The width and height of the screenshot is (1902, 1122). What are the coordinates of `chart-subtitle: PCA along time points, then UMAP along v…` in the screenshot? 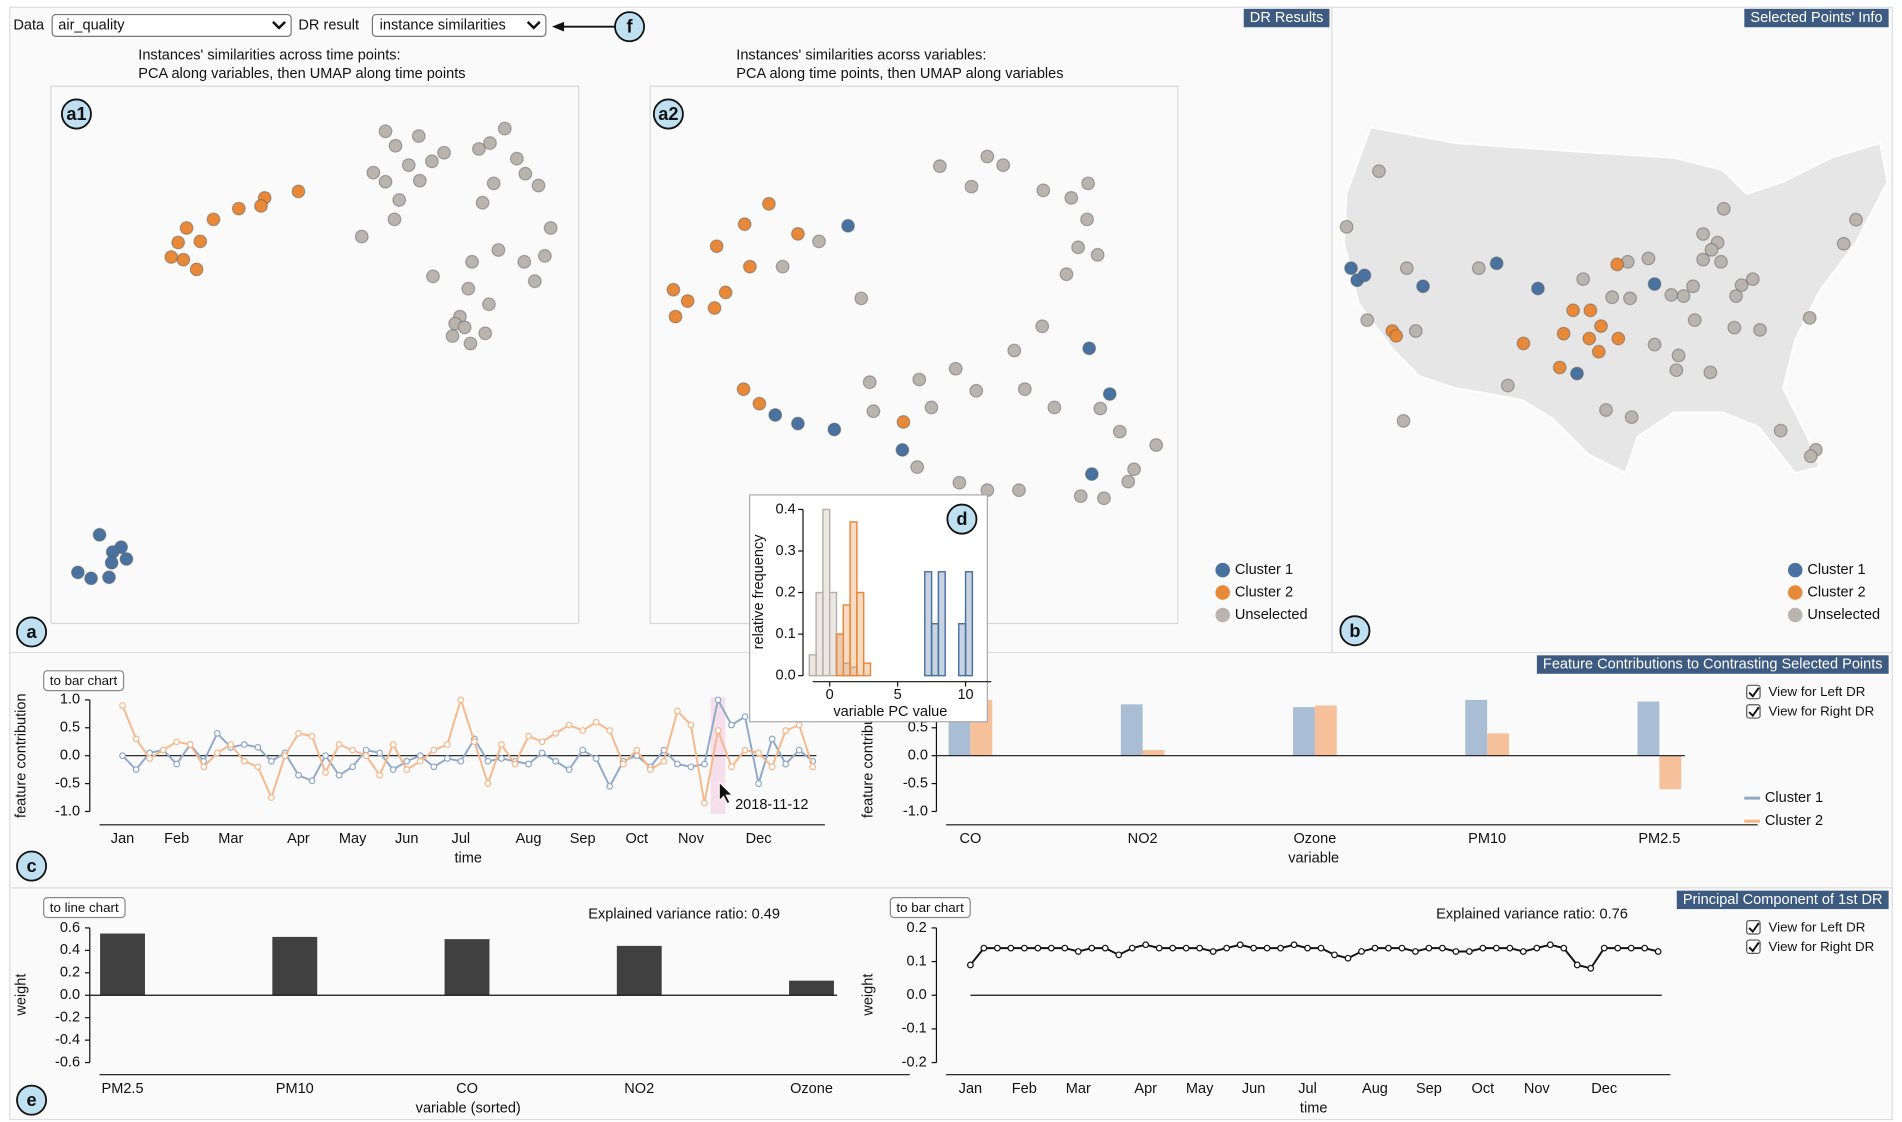 It's located at (899, 74).